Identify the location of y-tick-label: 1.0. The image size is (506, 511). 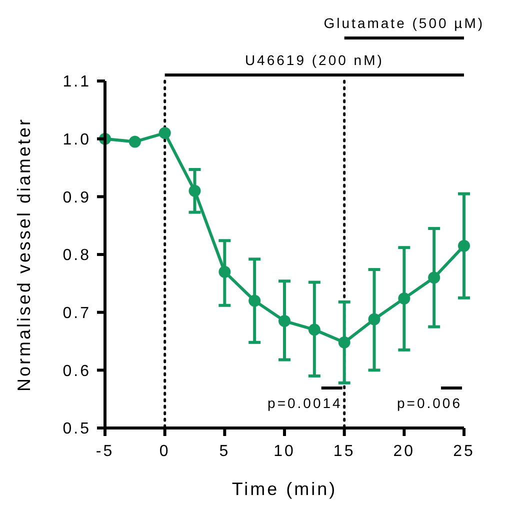
(76, 139).